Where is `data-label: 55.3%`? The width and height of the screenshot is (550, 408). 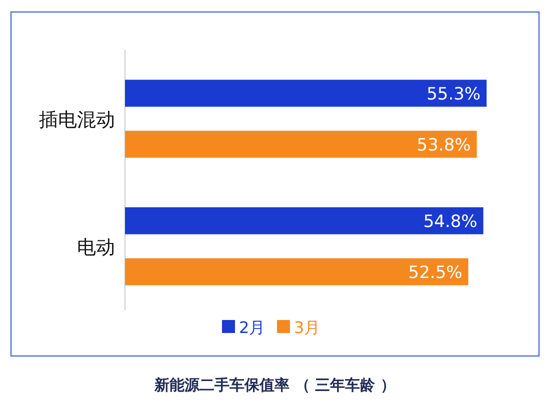 data-label: 55.3% is located at coordinates (453, 94).